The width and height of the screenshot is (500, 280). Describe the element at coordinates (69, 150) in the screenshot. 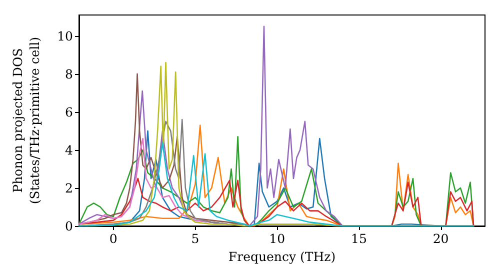

I see `y-tick-label: 4` at that location.